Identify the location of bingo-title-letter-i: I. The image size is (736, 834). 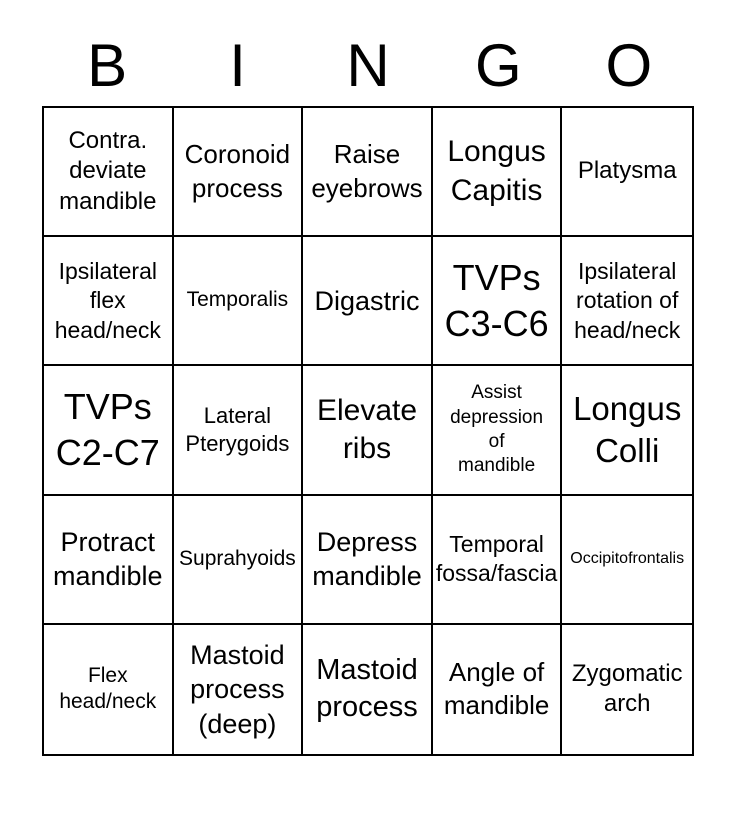
(237, 65).